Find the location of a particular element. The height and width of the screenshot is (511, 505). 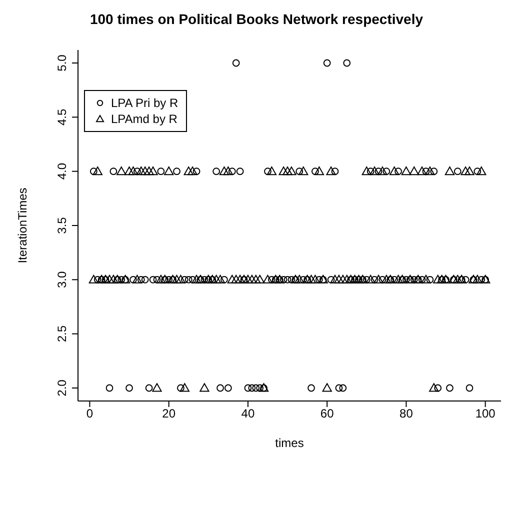

y-tick-label: 5.0 is located at coordinates (62, 63).